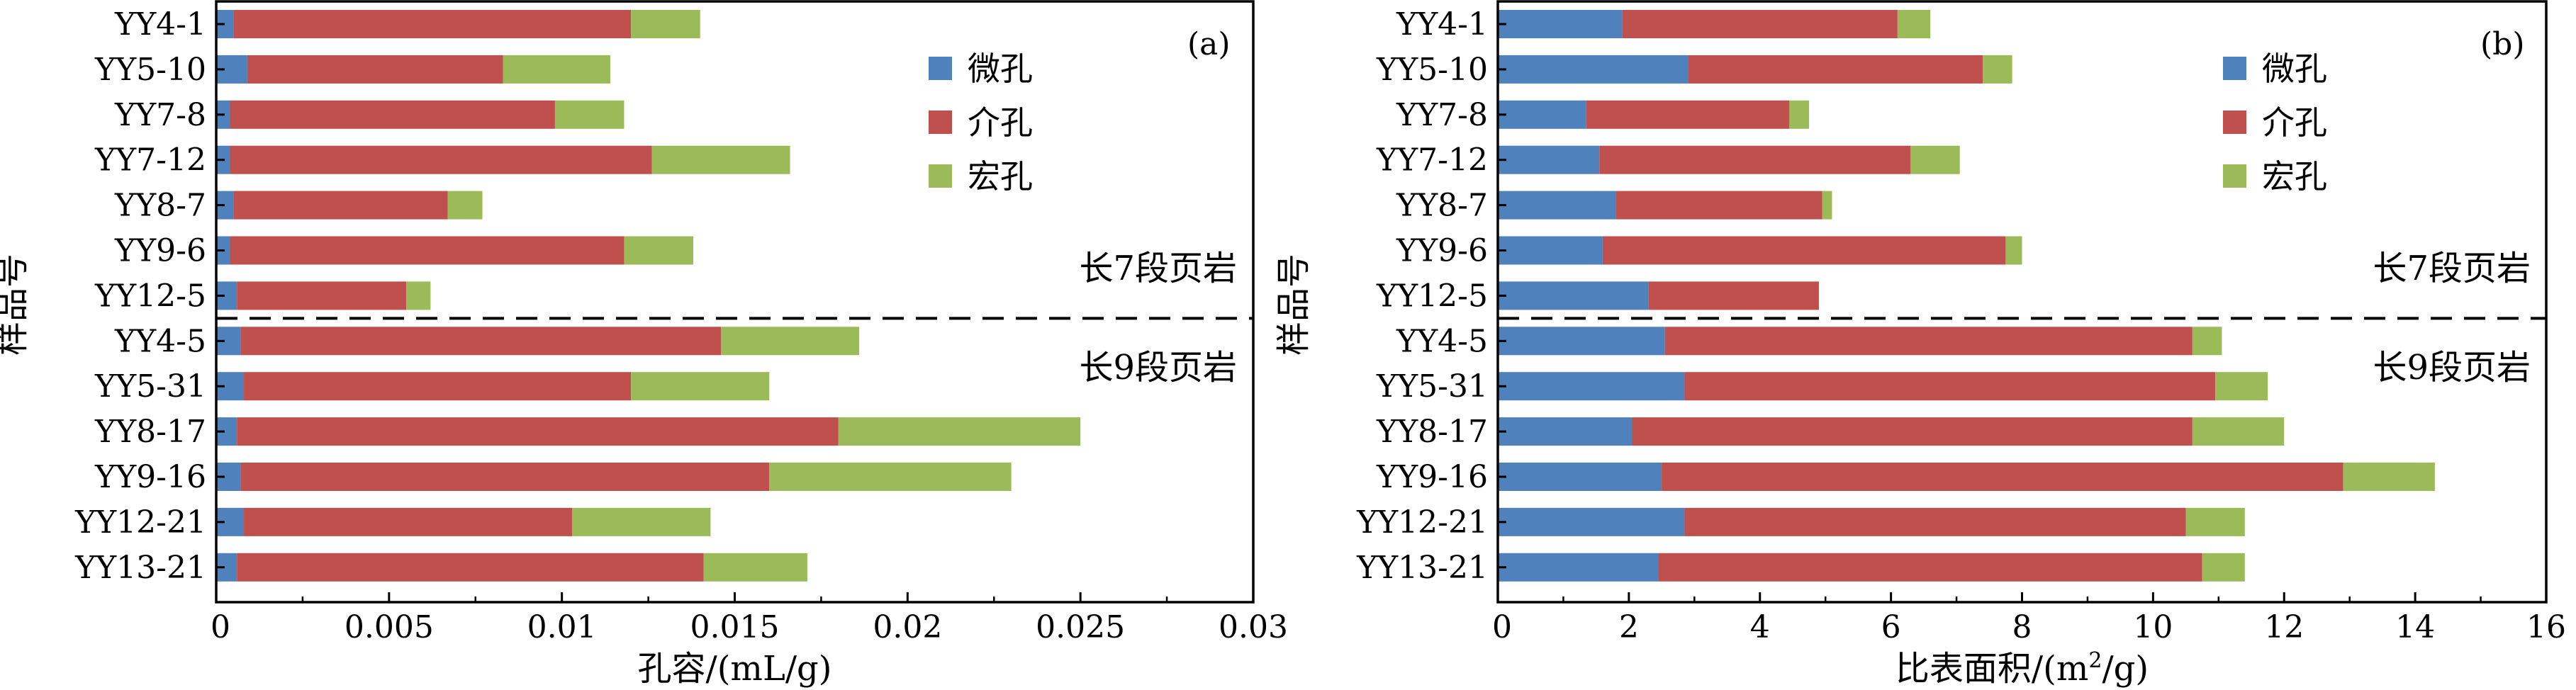 The width and height of the screenshot is (2576, 690). What do you see at coordinates (1891, 627) in the screenshot?
I see `x-tick-label-3: 6` at bounding box center [1891, 627].